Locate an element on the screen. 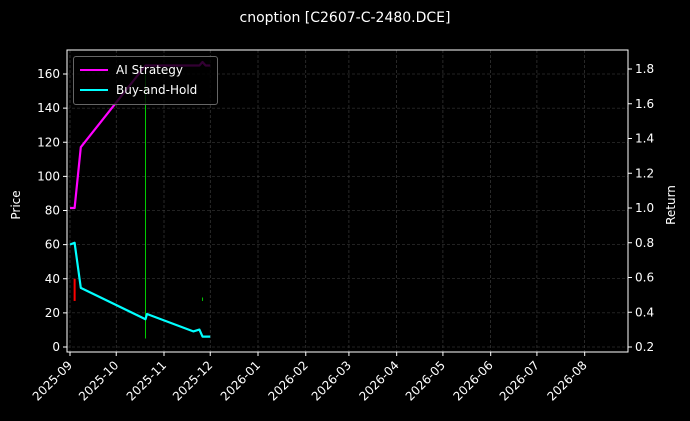 Image resolution: width=690 pixels, height=421 pixels. svg-text: 2025-10 is located at coordinates (98, 380).